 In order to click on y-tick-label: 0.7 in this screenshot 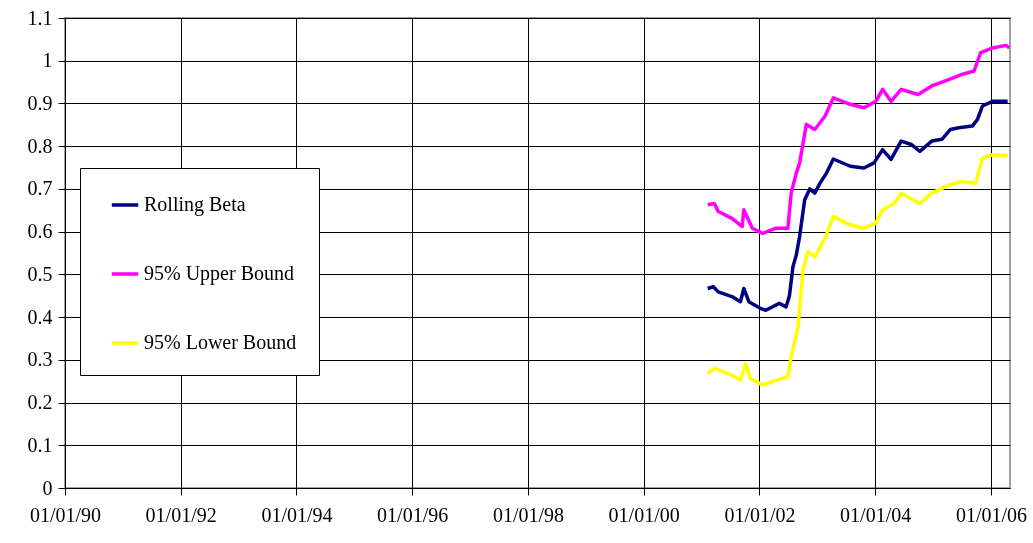, I will do `click(40, 188)`.